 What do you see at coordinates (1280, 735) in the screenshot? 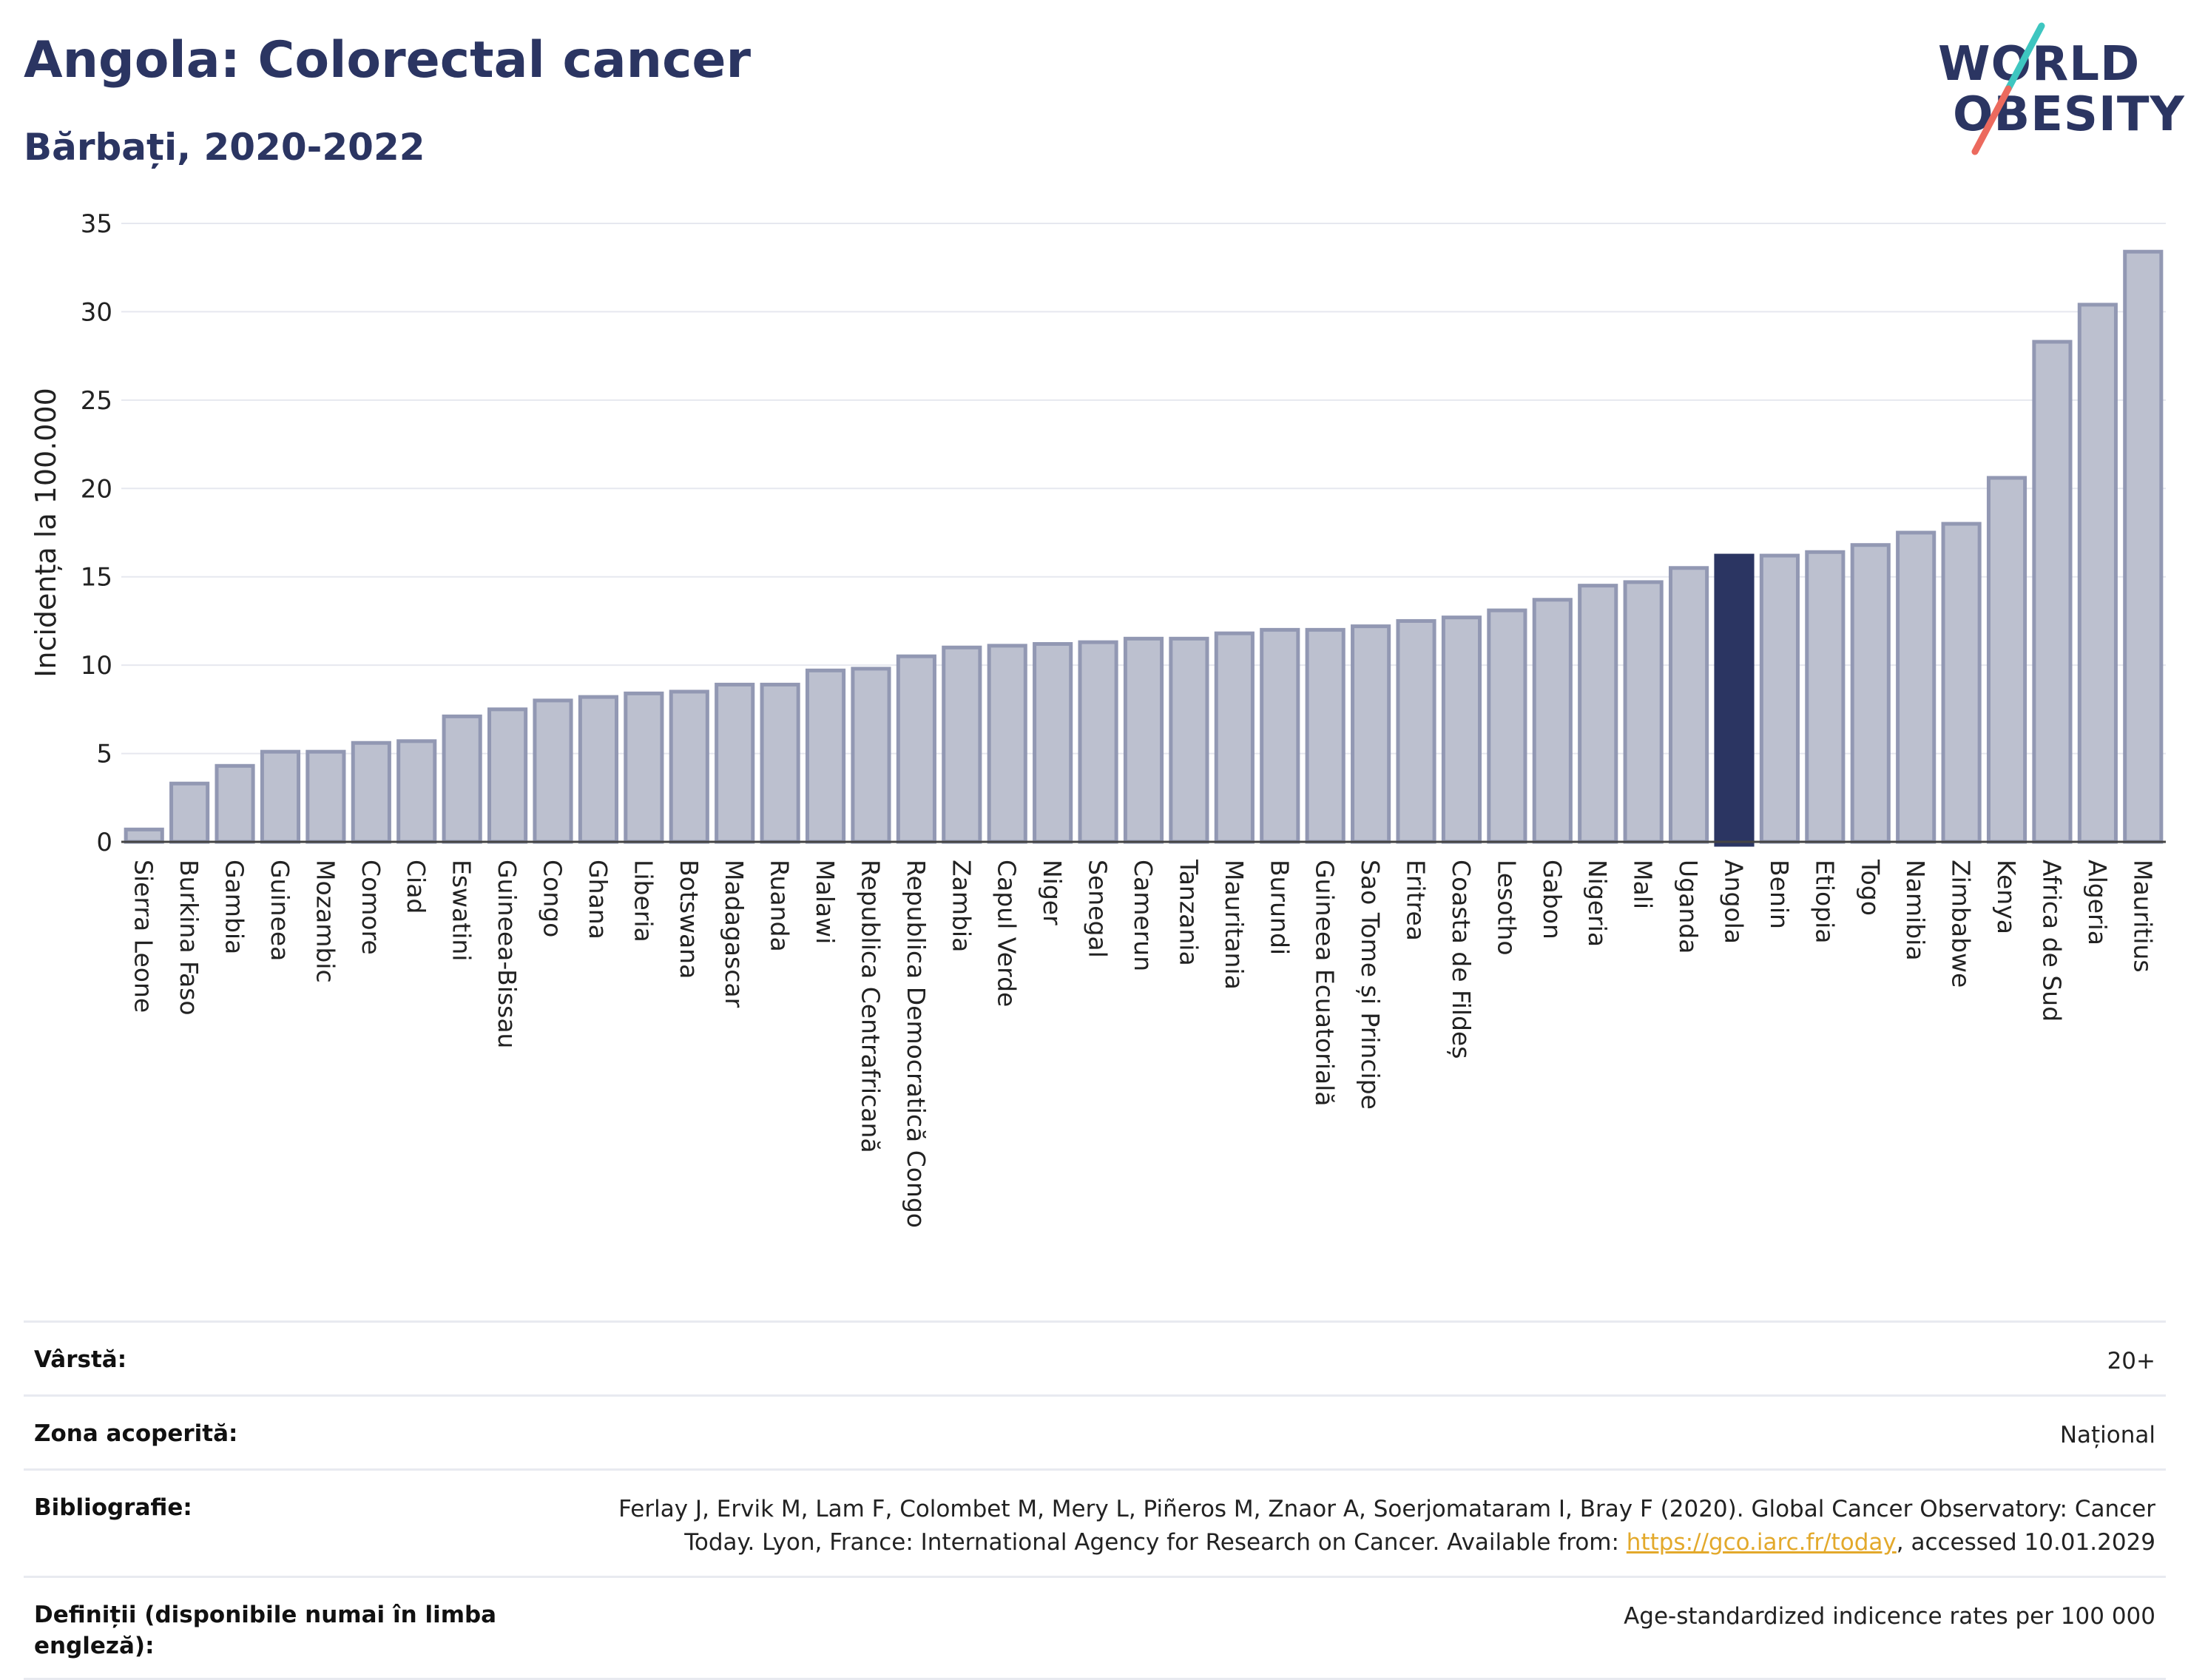
I see `bar-burundi` at bounding box center [1280, 735].